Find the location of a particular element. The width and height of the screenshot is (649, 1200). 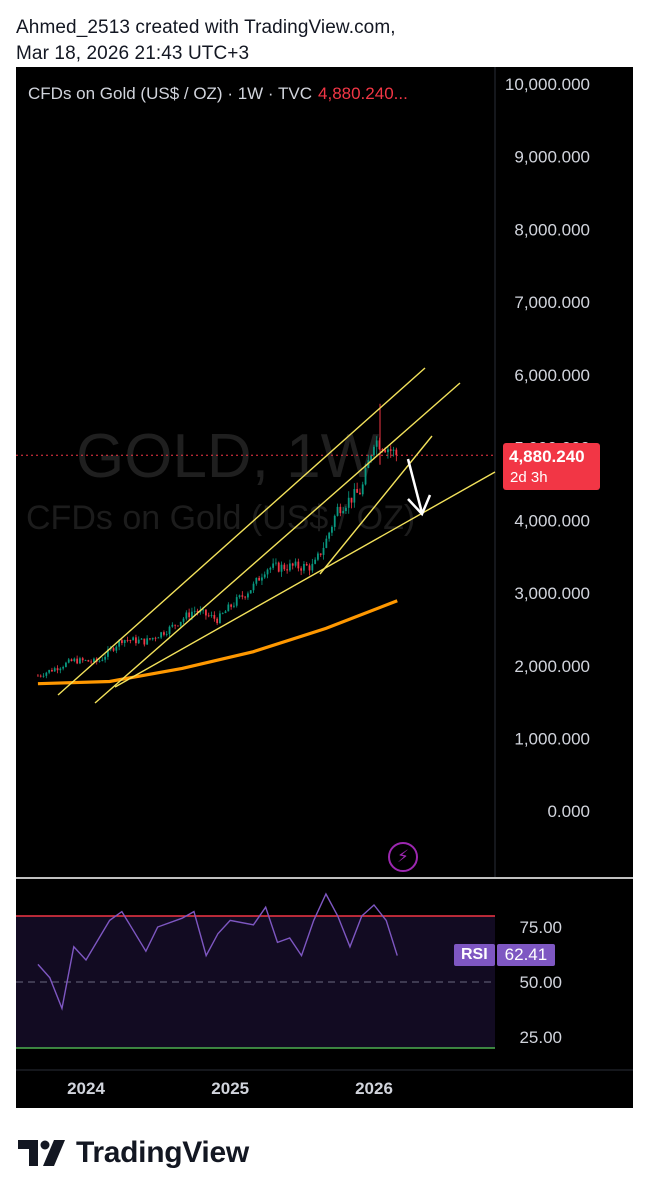

support-curve-line is located at coordinates (305, 579).